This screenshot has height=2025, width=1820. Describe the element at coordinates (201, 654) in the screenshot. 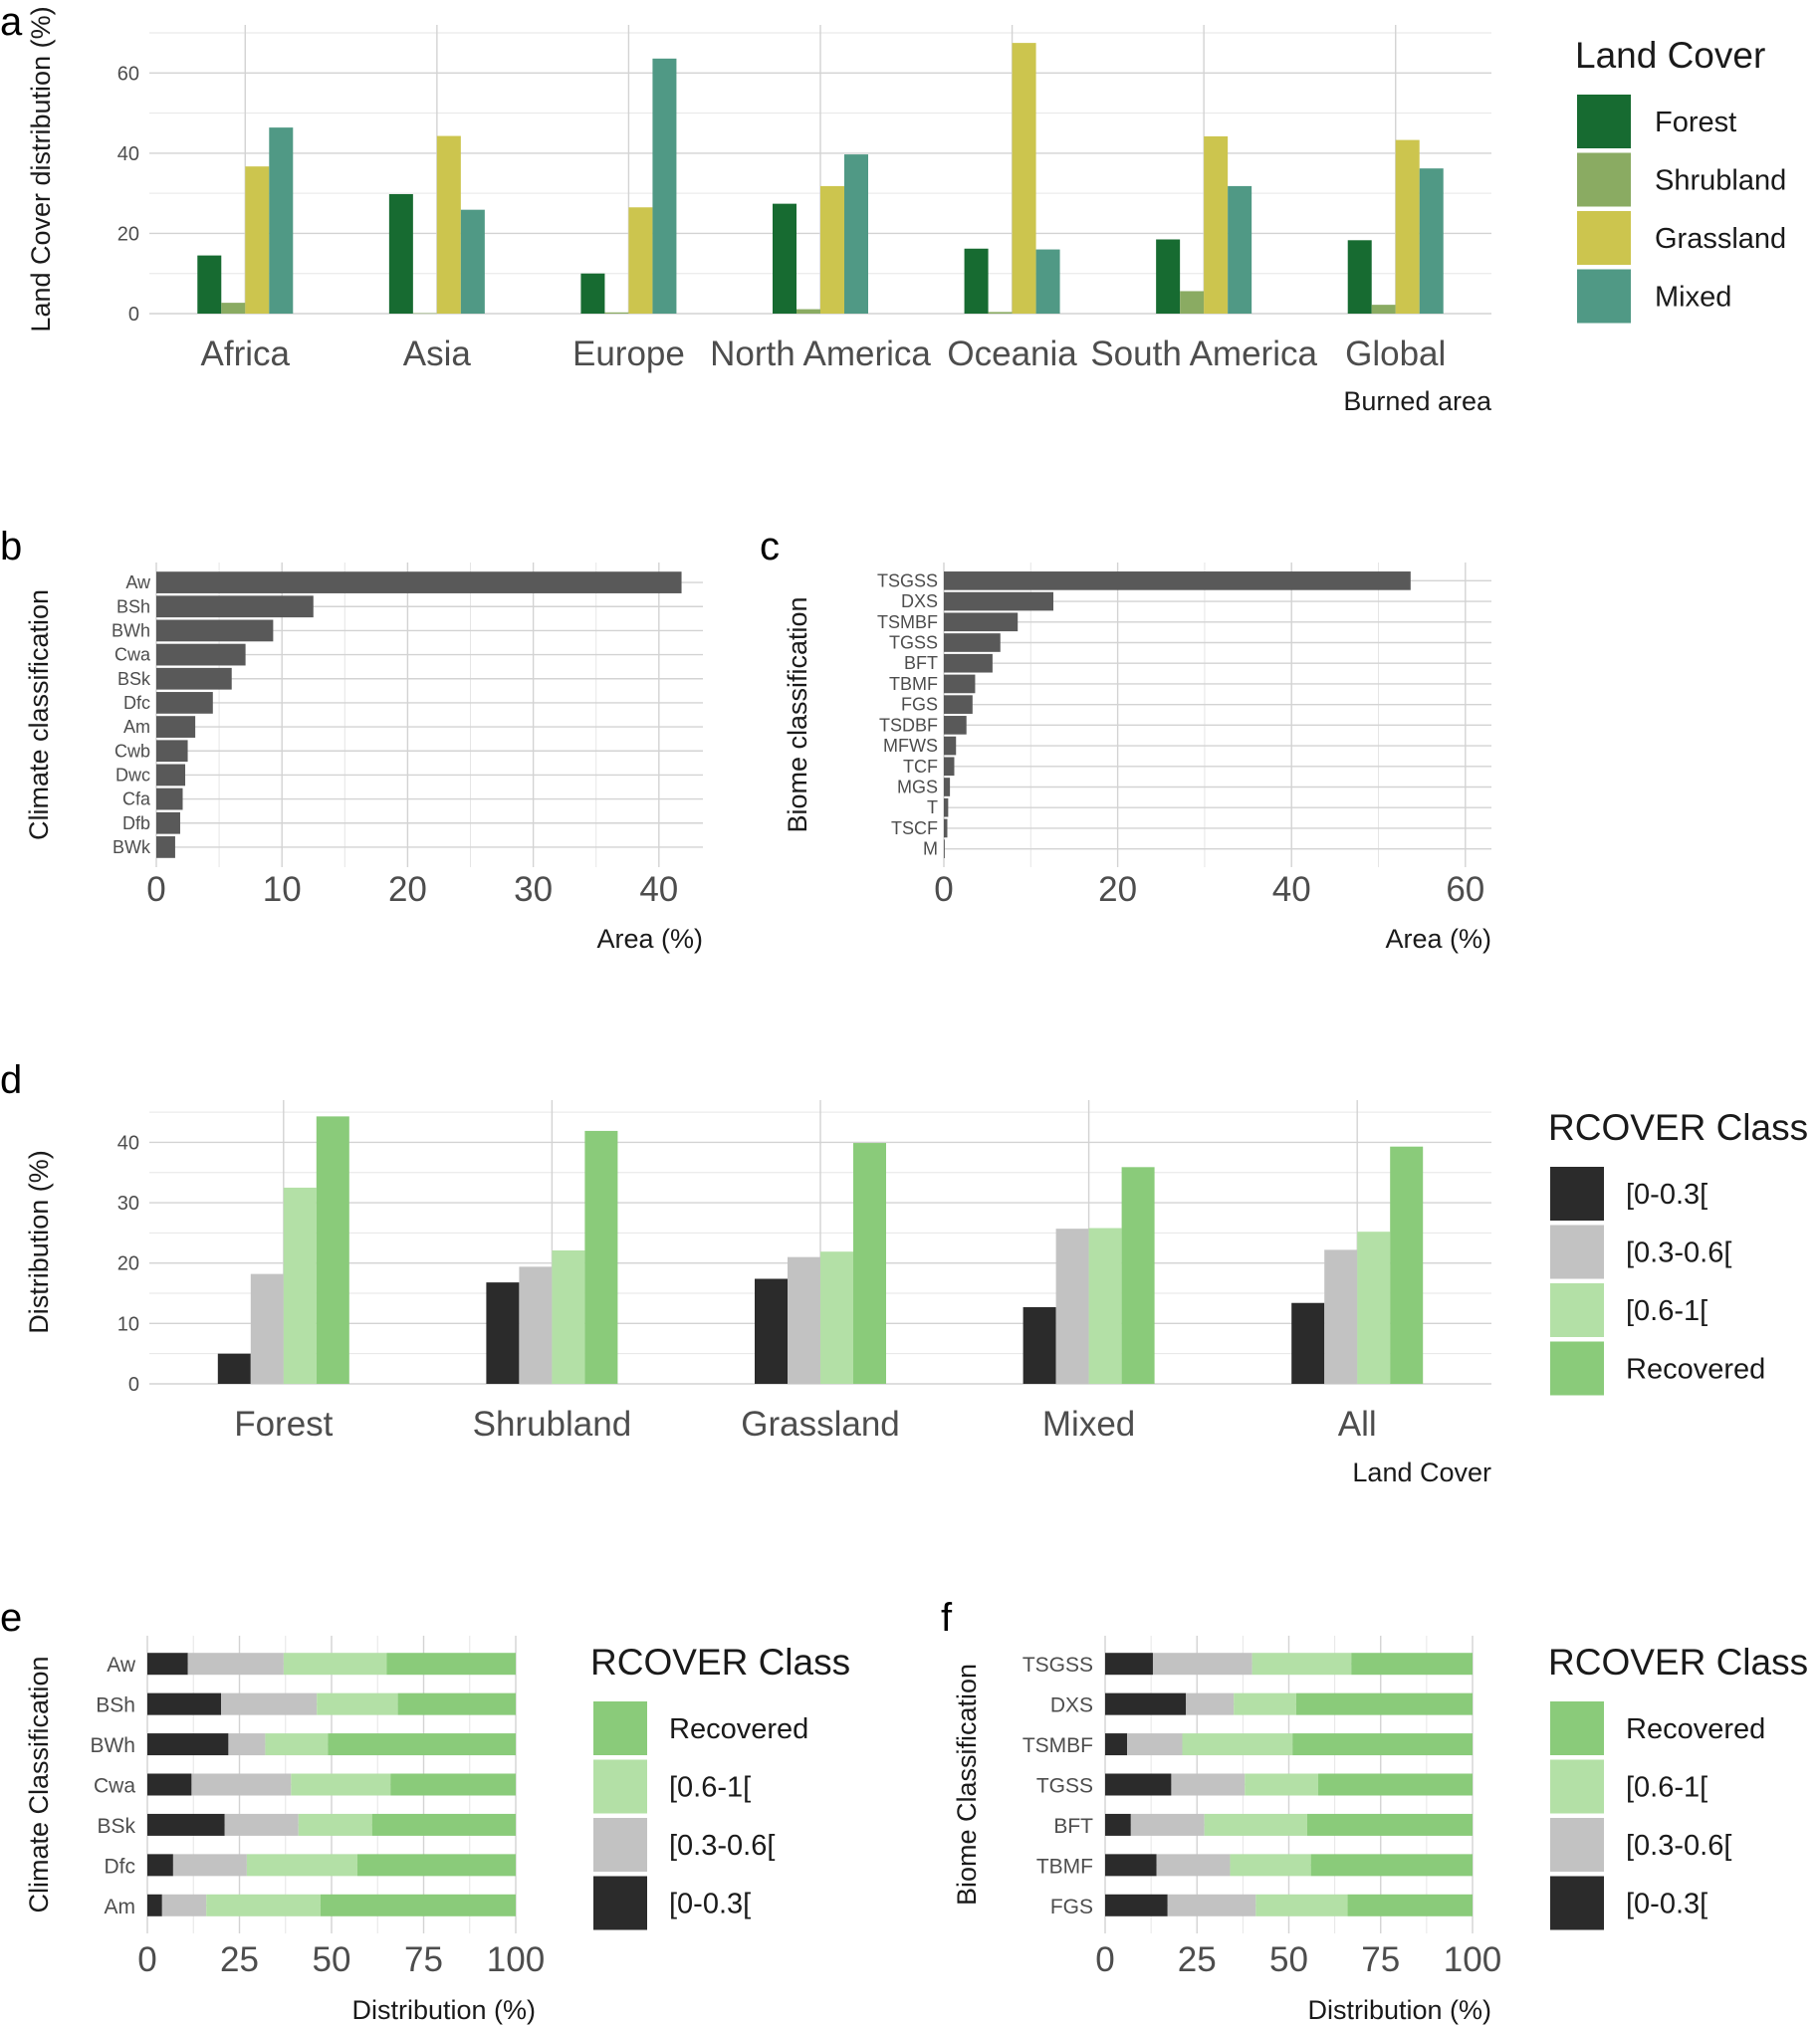

I see `bar-cwa` at that location.